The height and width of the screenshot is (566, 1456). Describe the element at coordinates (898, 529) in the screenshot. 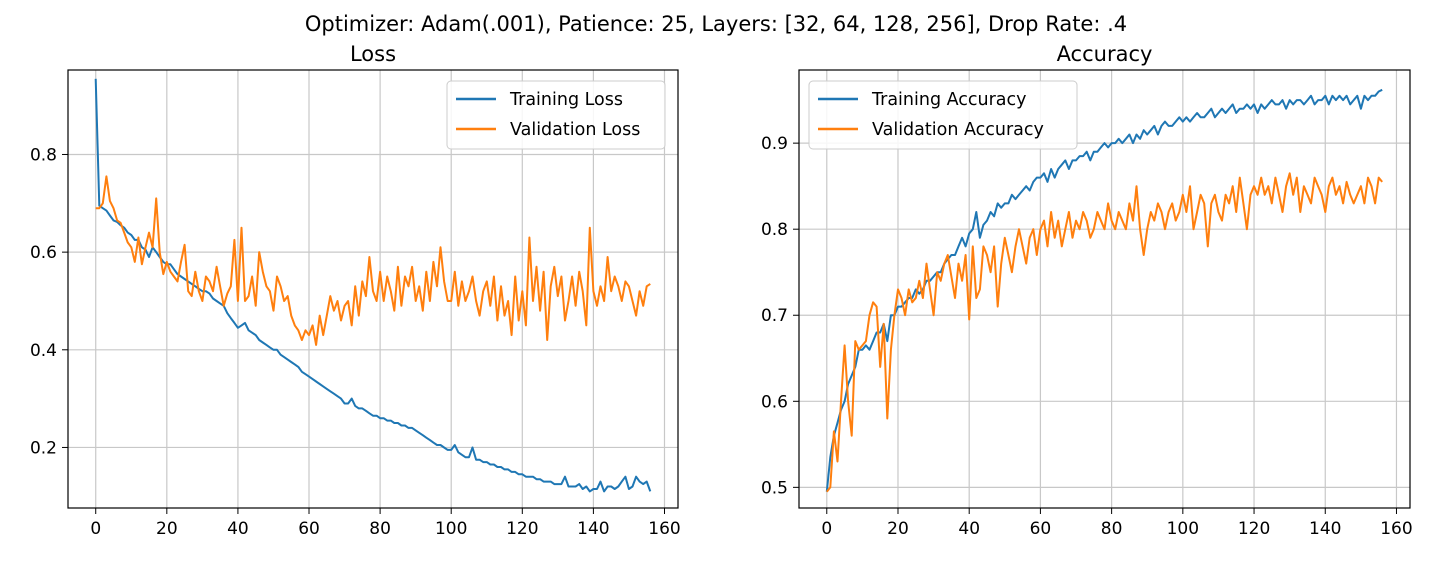

I see `accuracy-x-tick-label: 20` at that location.